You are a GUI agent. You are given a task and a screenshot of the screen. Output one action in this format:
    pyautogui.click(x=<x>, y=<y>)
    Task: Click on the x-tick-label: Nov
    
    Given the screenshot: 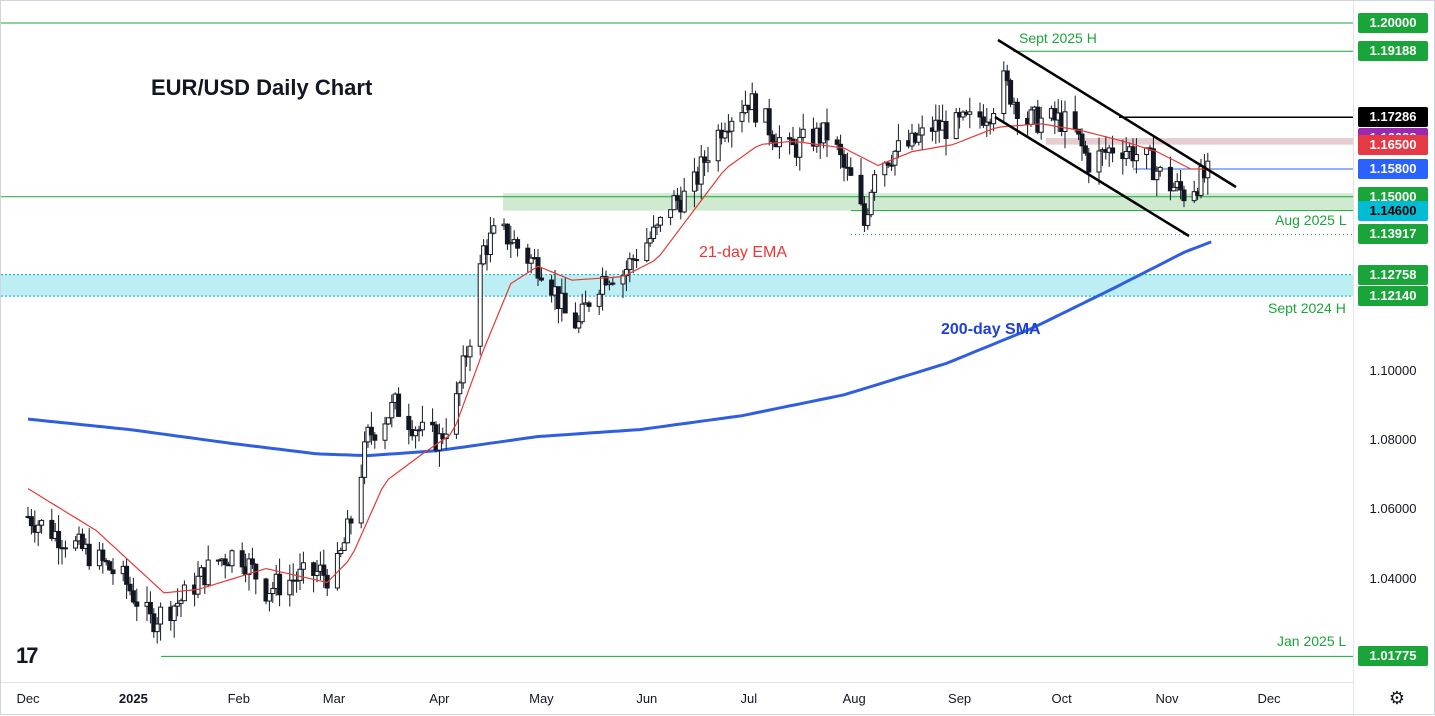 What is the action you would take?
    pyautogui.click(x=1167, y=698)
    